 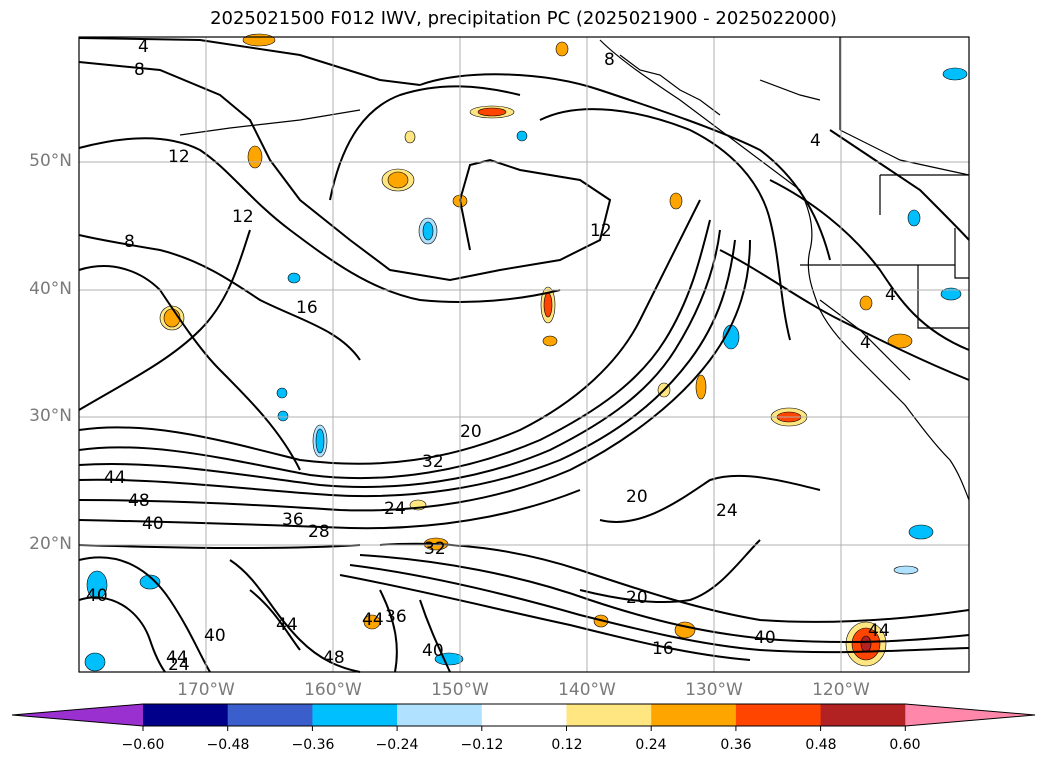 What do you see at coordinates (714, 690) in the screenshot?
I see `lon-label: 130°W` at bounding box center [714, 690].